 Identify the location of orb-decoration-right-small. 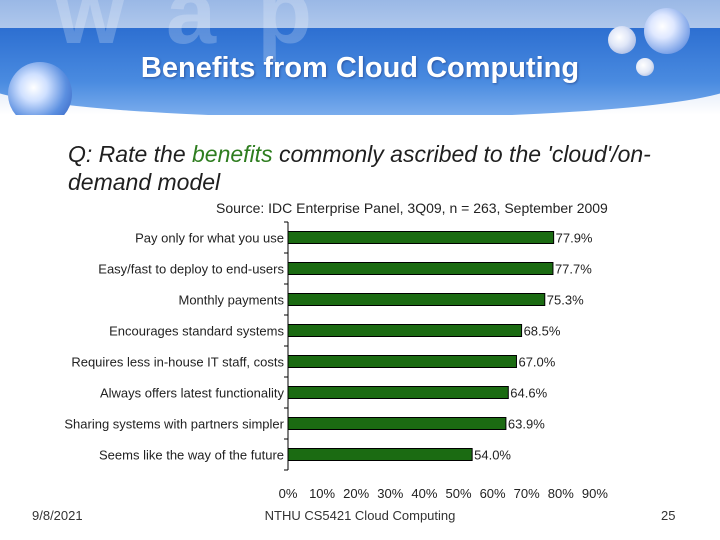
(645, 67).